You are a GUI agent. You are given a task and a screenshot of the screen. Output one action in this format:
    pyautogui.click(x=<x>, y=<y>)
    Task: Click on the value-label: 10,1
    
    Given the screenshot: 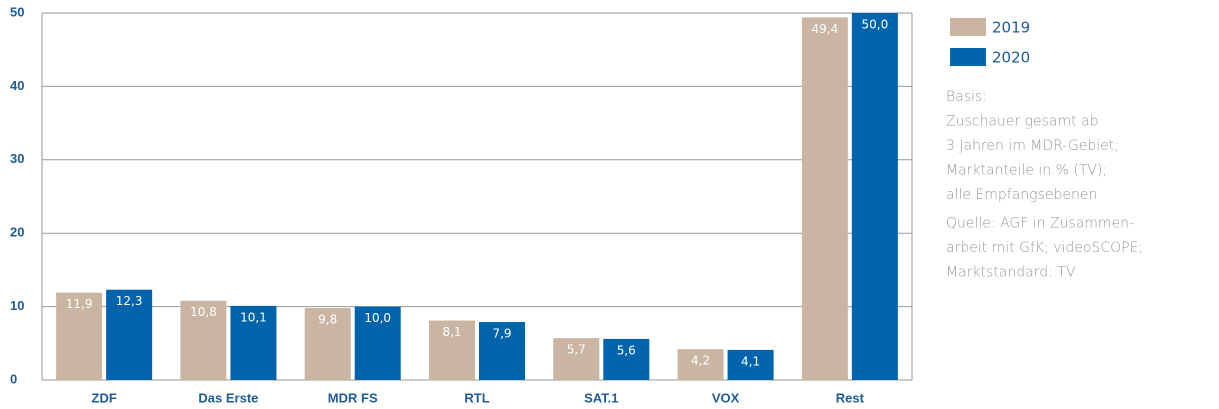 What is the action you would take?
    pyautogui.click(x=253, y=317)
    